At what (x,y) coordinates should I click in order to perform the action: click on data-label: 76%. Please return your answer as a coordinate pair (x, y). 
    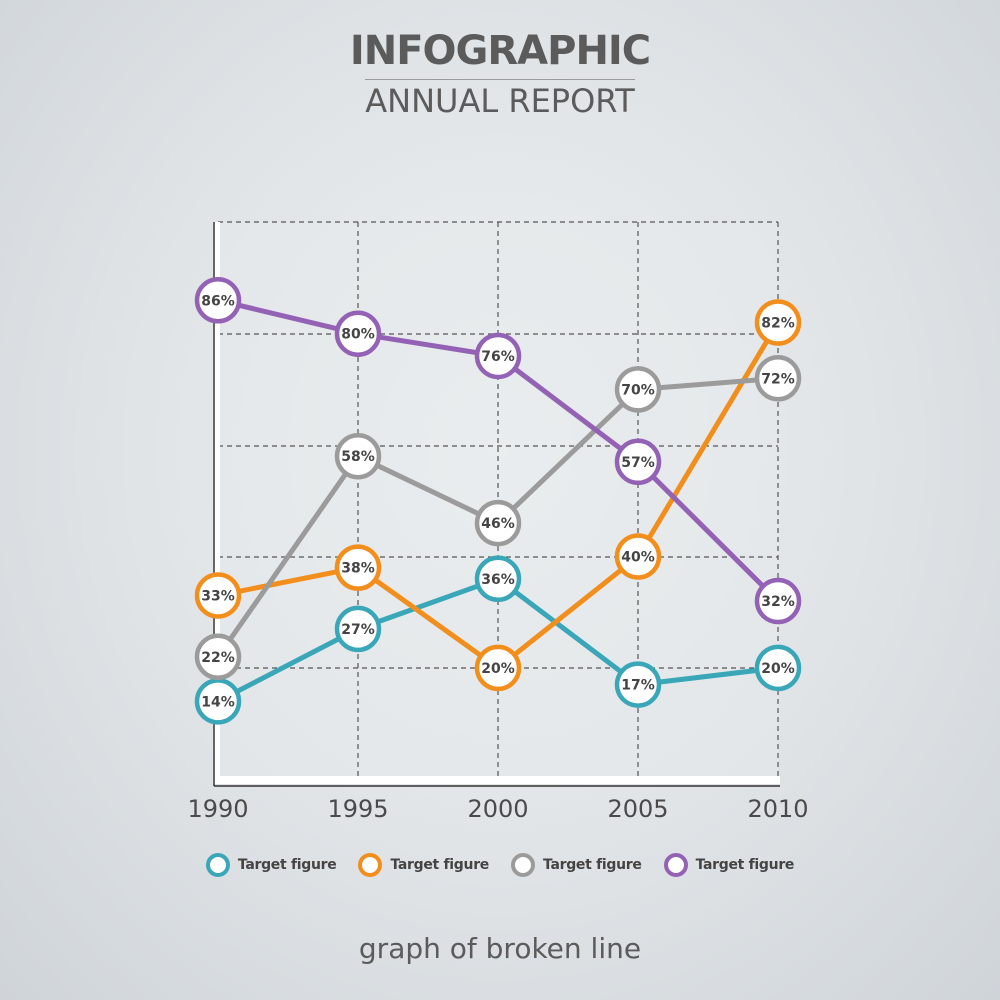
    Looking at the image, I should click on (498, 357).